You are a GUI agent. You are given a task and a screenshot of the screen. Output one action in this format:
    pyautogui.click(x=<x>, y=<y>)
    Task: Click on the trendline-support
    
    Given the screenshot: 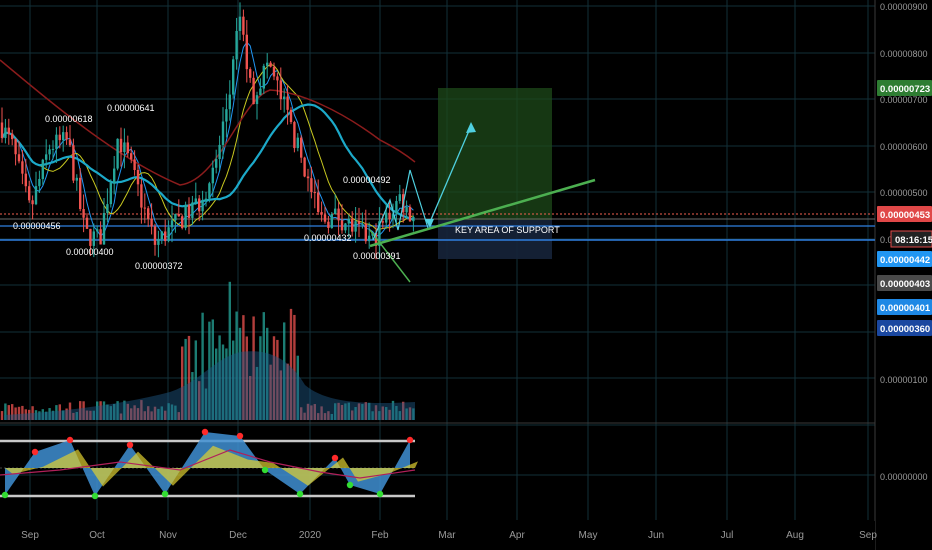 What is the action you would take?
    pyautogui.click(x=482, y=213)
    